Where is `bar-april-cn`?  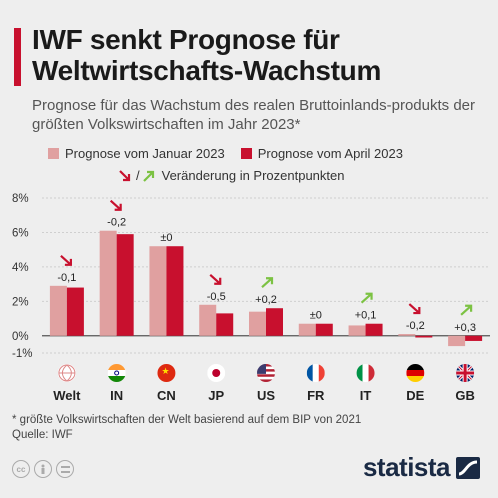
bar-april-cn is located at coordinates (175, 291).